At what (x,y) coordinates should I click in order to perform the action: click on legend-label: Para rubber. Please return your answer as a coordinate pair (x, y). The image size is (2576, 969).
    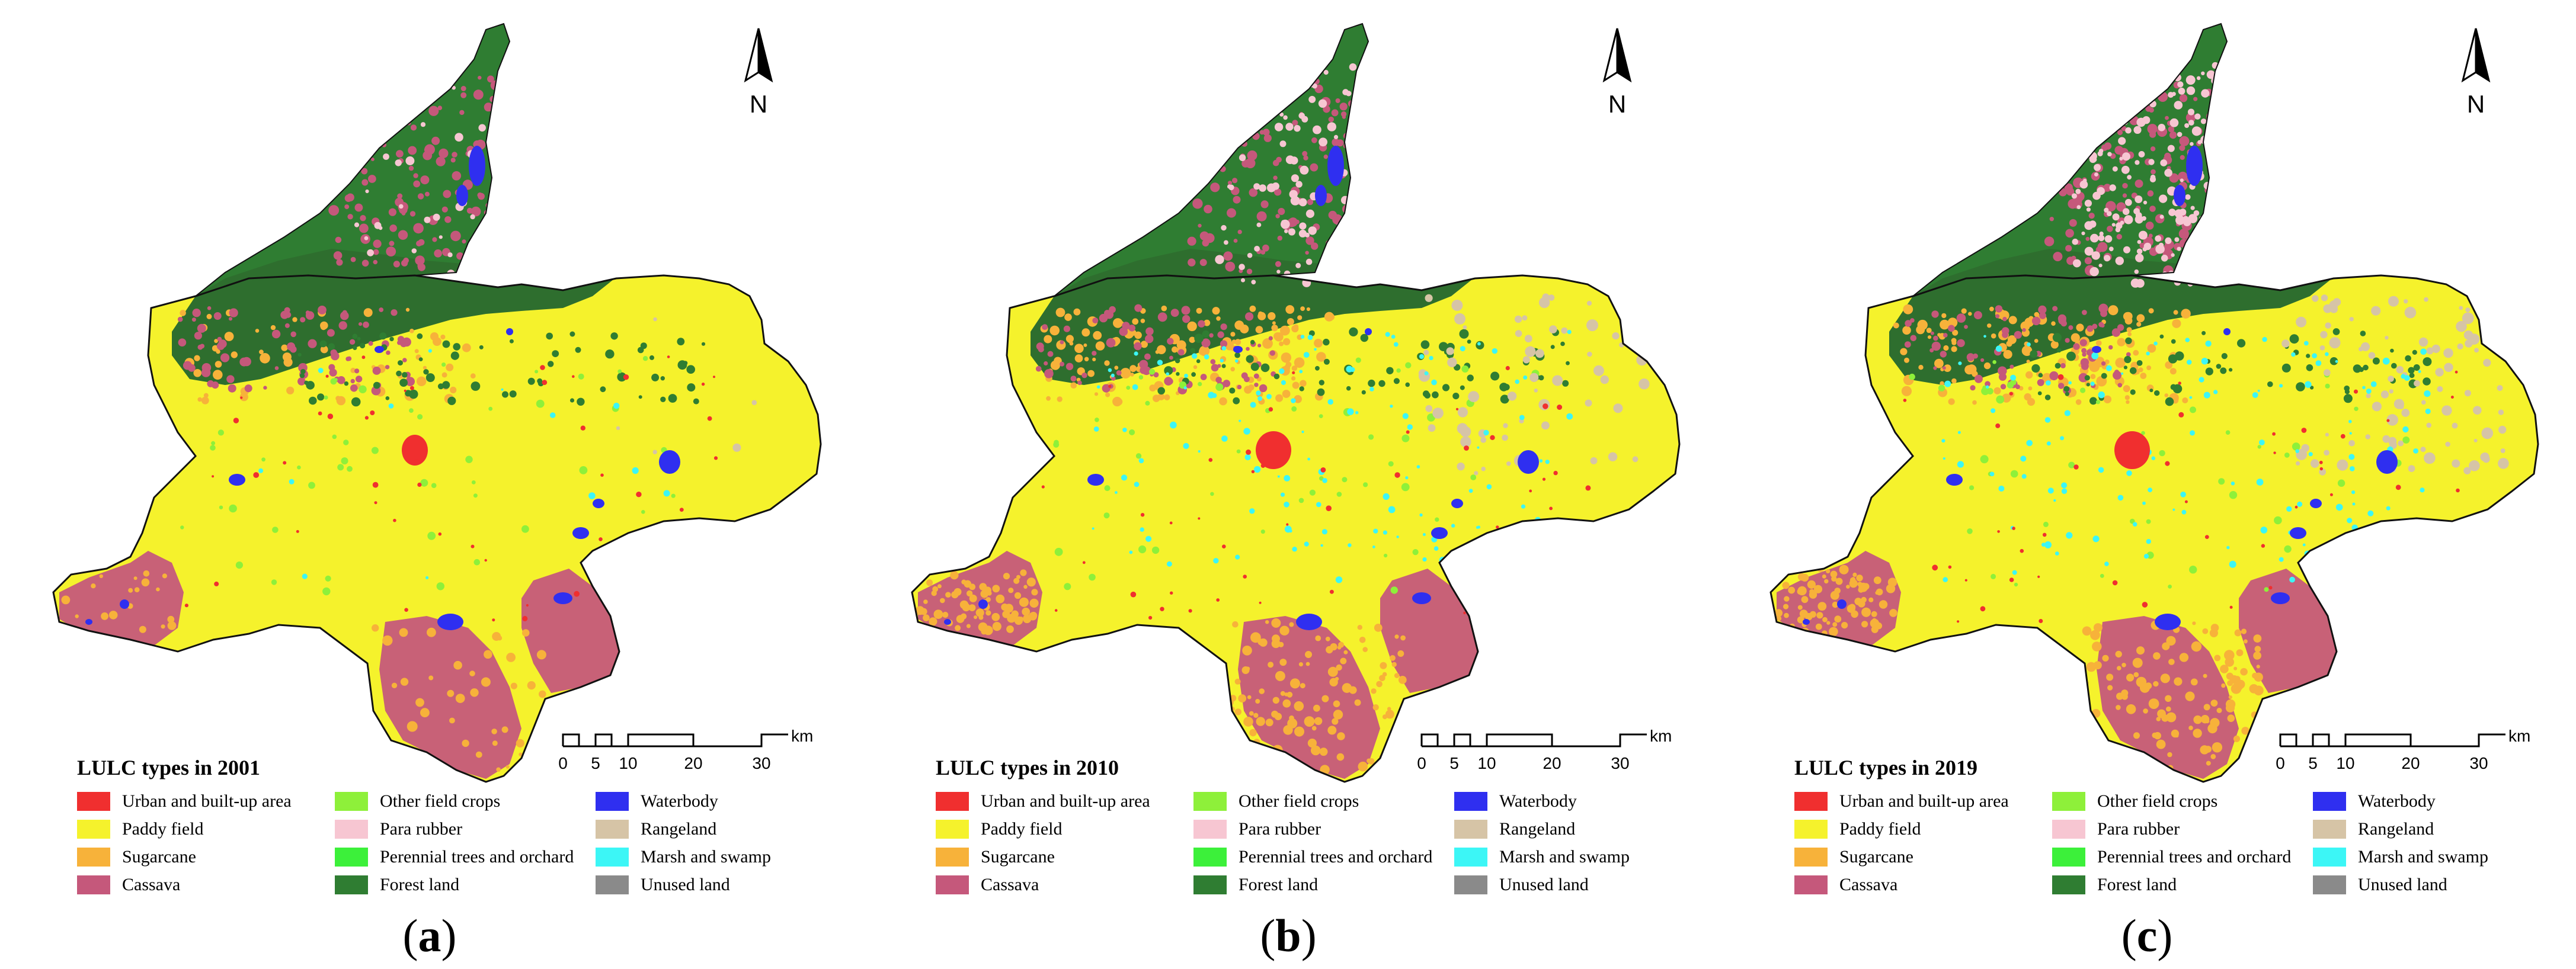
    Looking at the image, I should click on (2138, 829).